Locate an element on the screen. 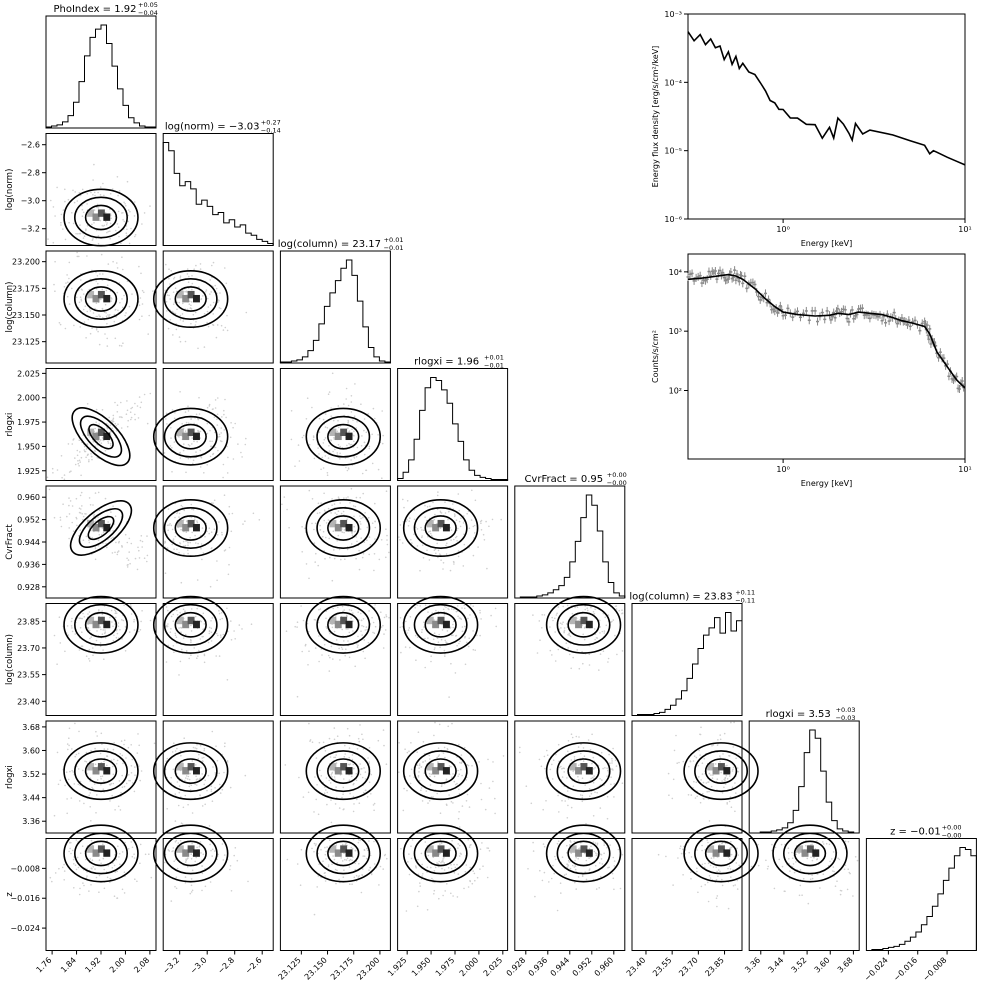 The height and width of the screenshot is (994, 981). y-tick-label: −0.016 is located at coordinates (25, 898).